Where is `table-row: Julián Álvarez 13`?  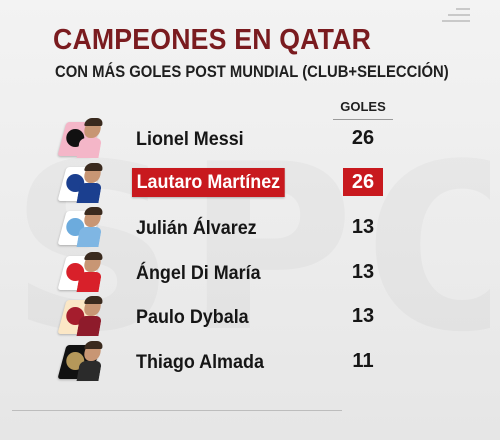 table-row: Julián Álvarez 13 is located at coordinates (250, 230).